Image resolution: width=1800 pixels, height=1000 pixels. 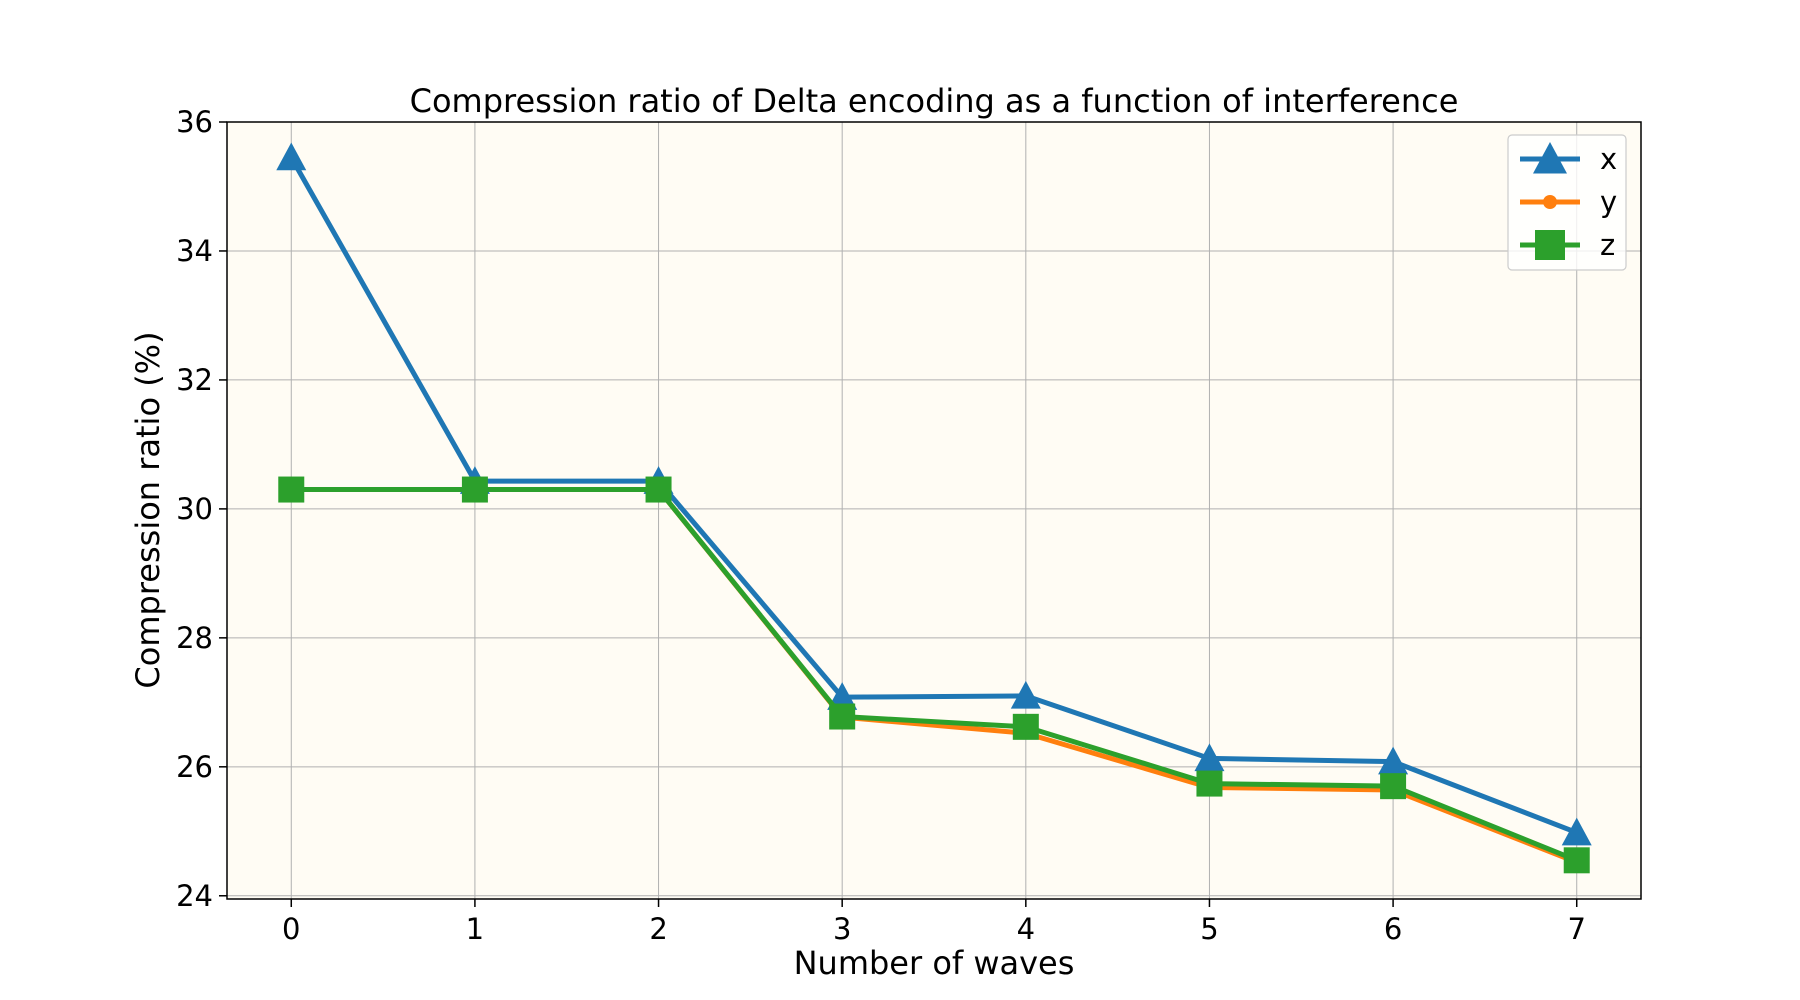 I want to click on y-tick-label: 28, so click(x=194, y=638).